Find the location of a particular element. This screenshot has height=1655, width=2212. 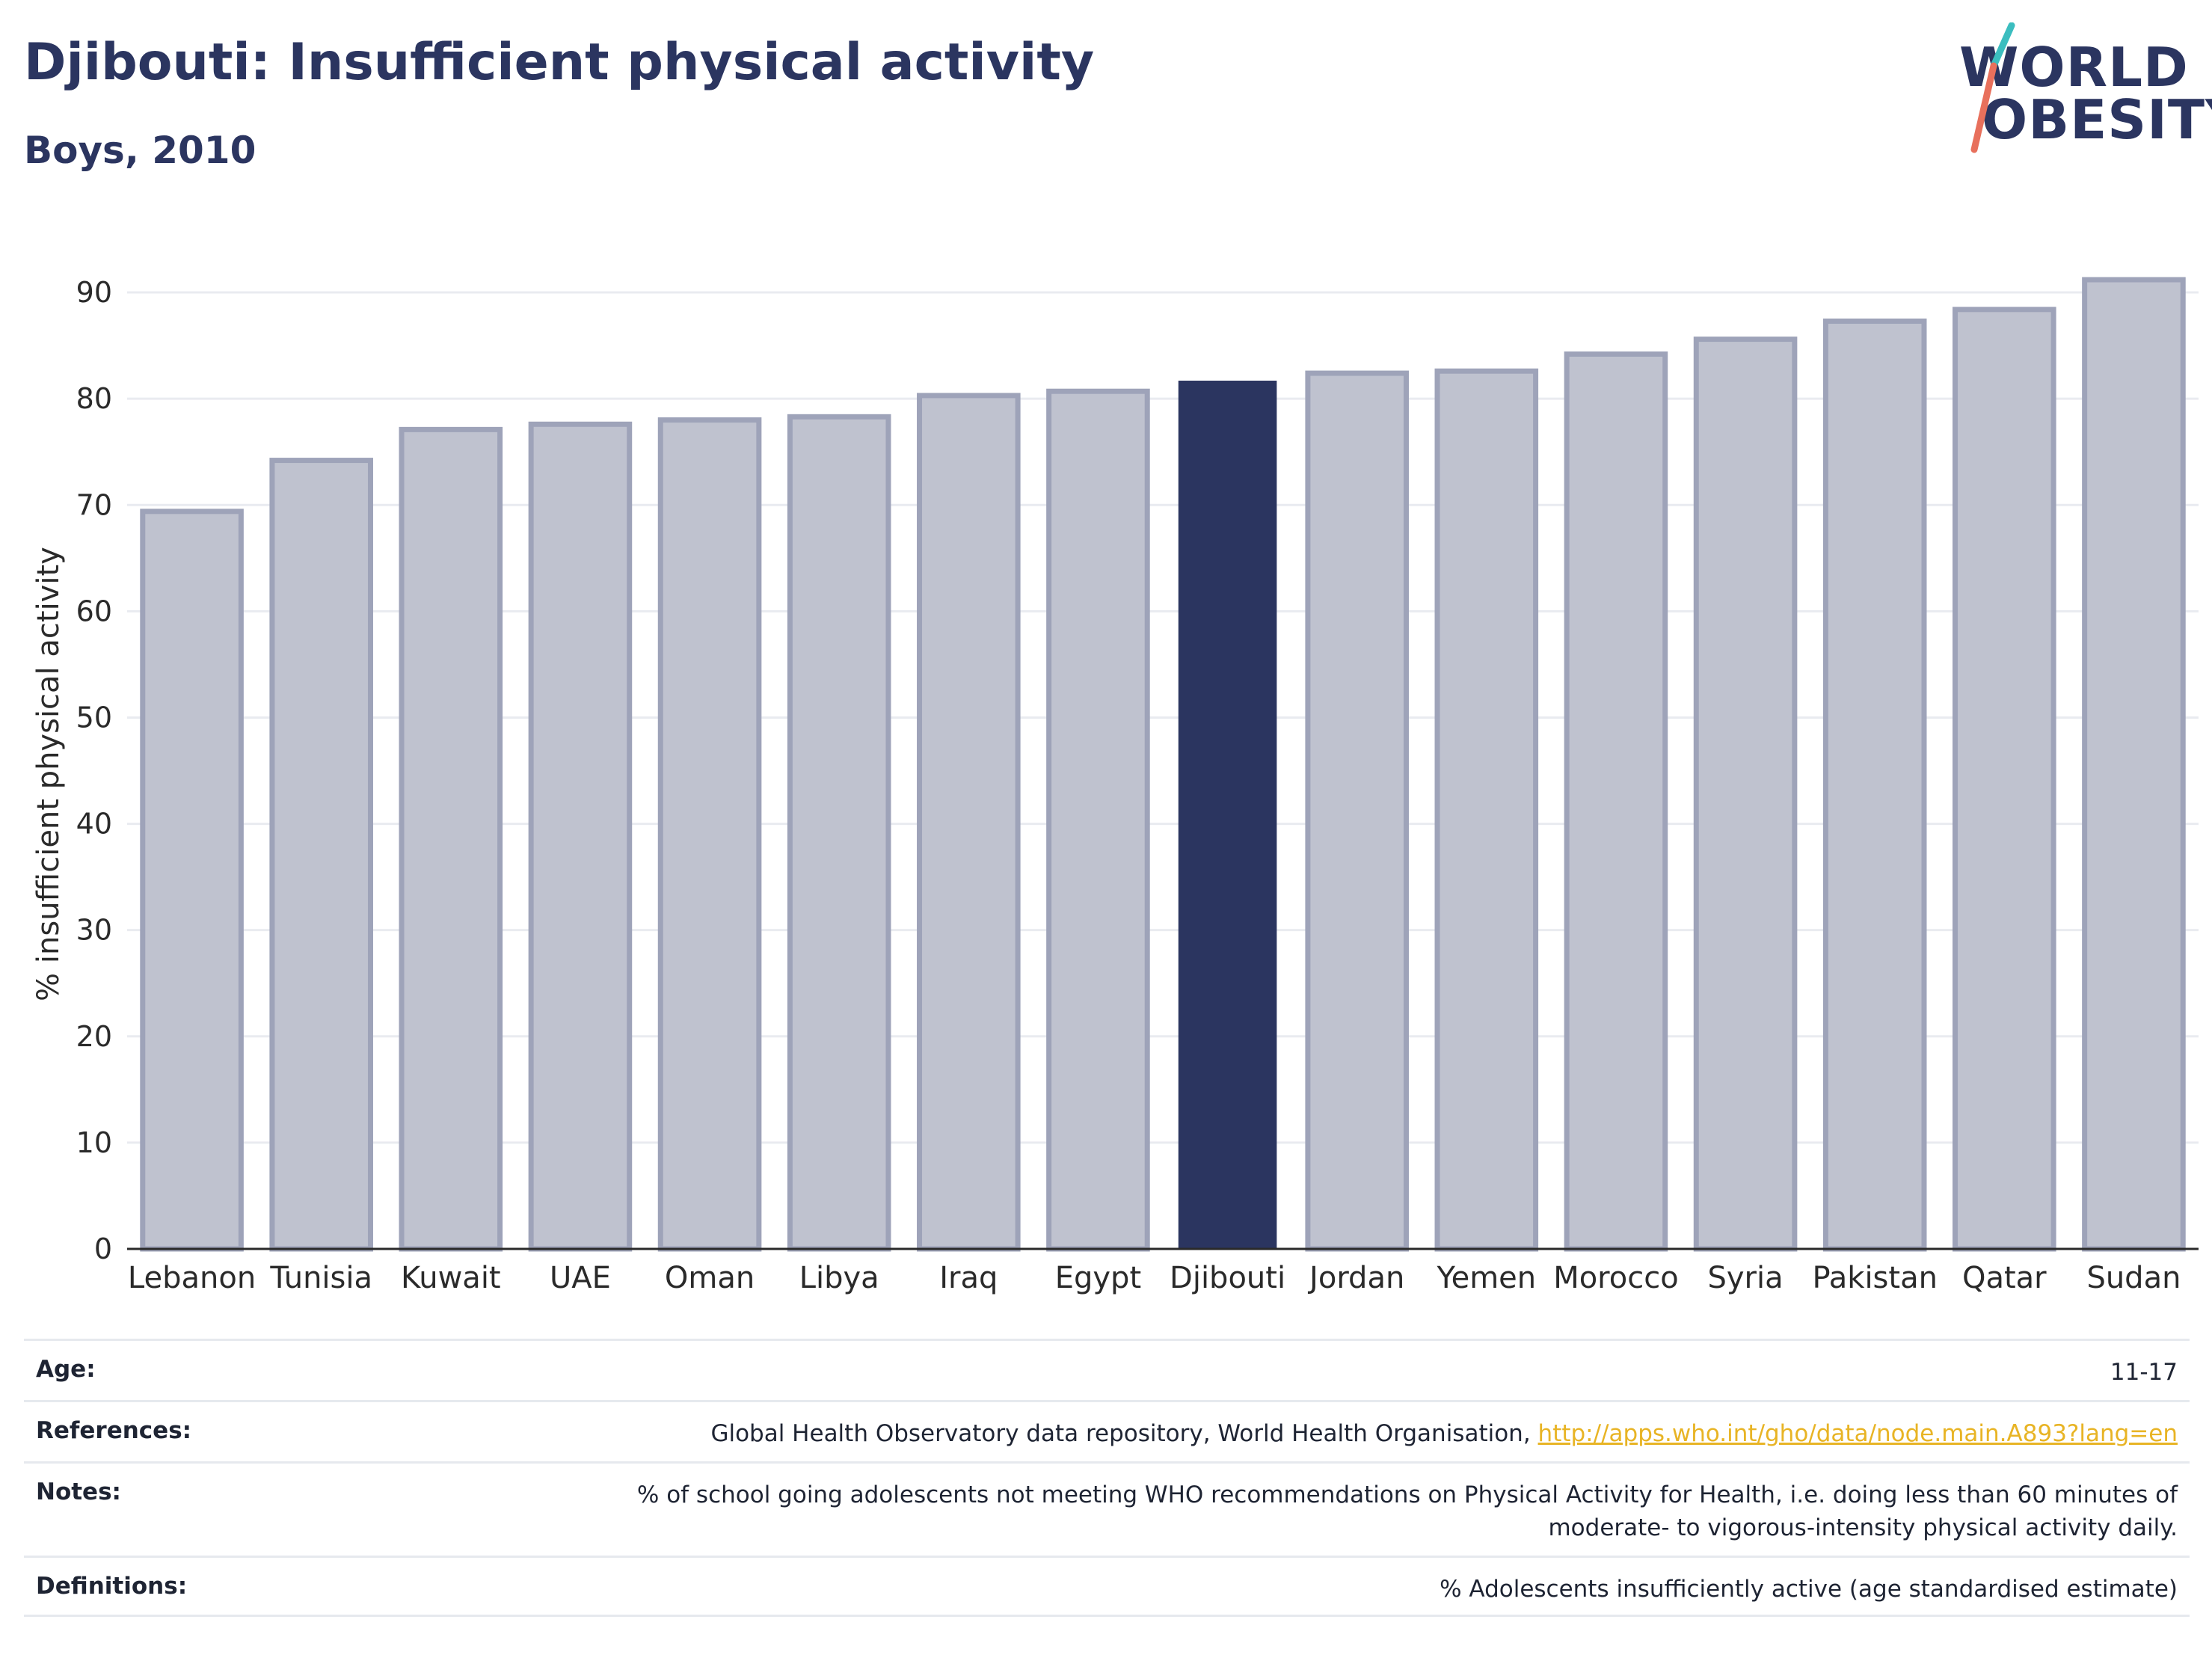

bar-morocco is located at coordinates (1616, 801).